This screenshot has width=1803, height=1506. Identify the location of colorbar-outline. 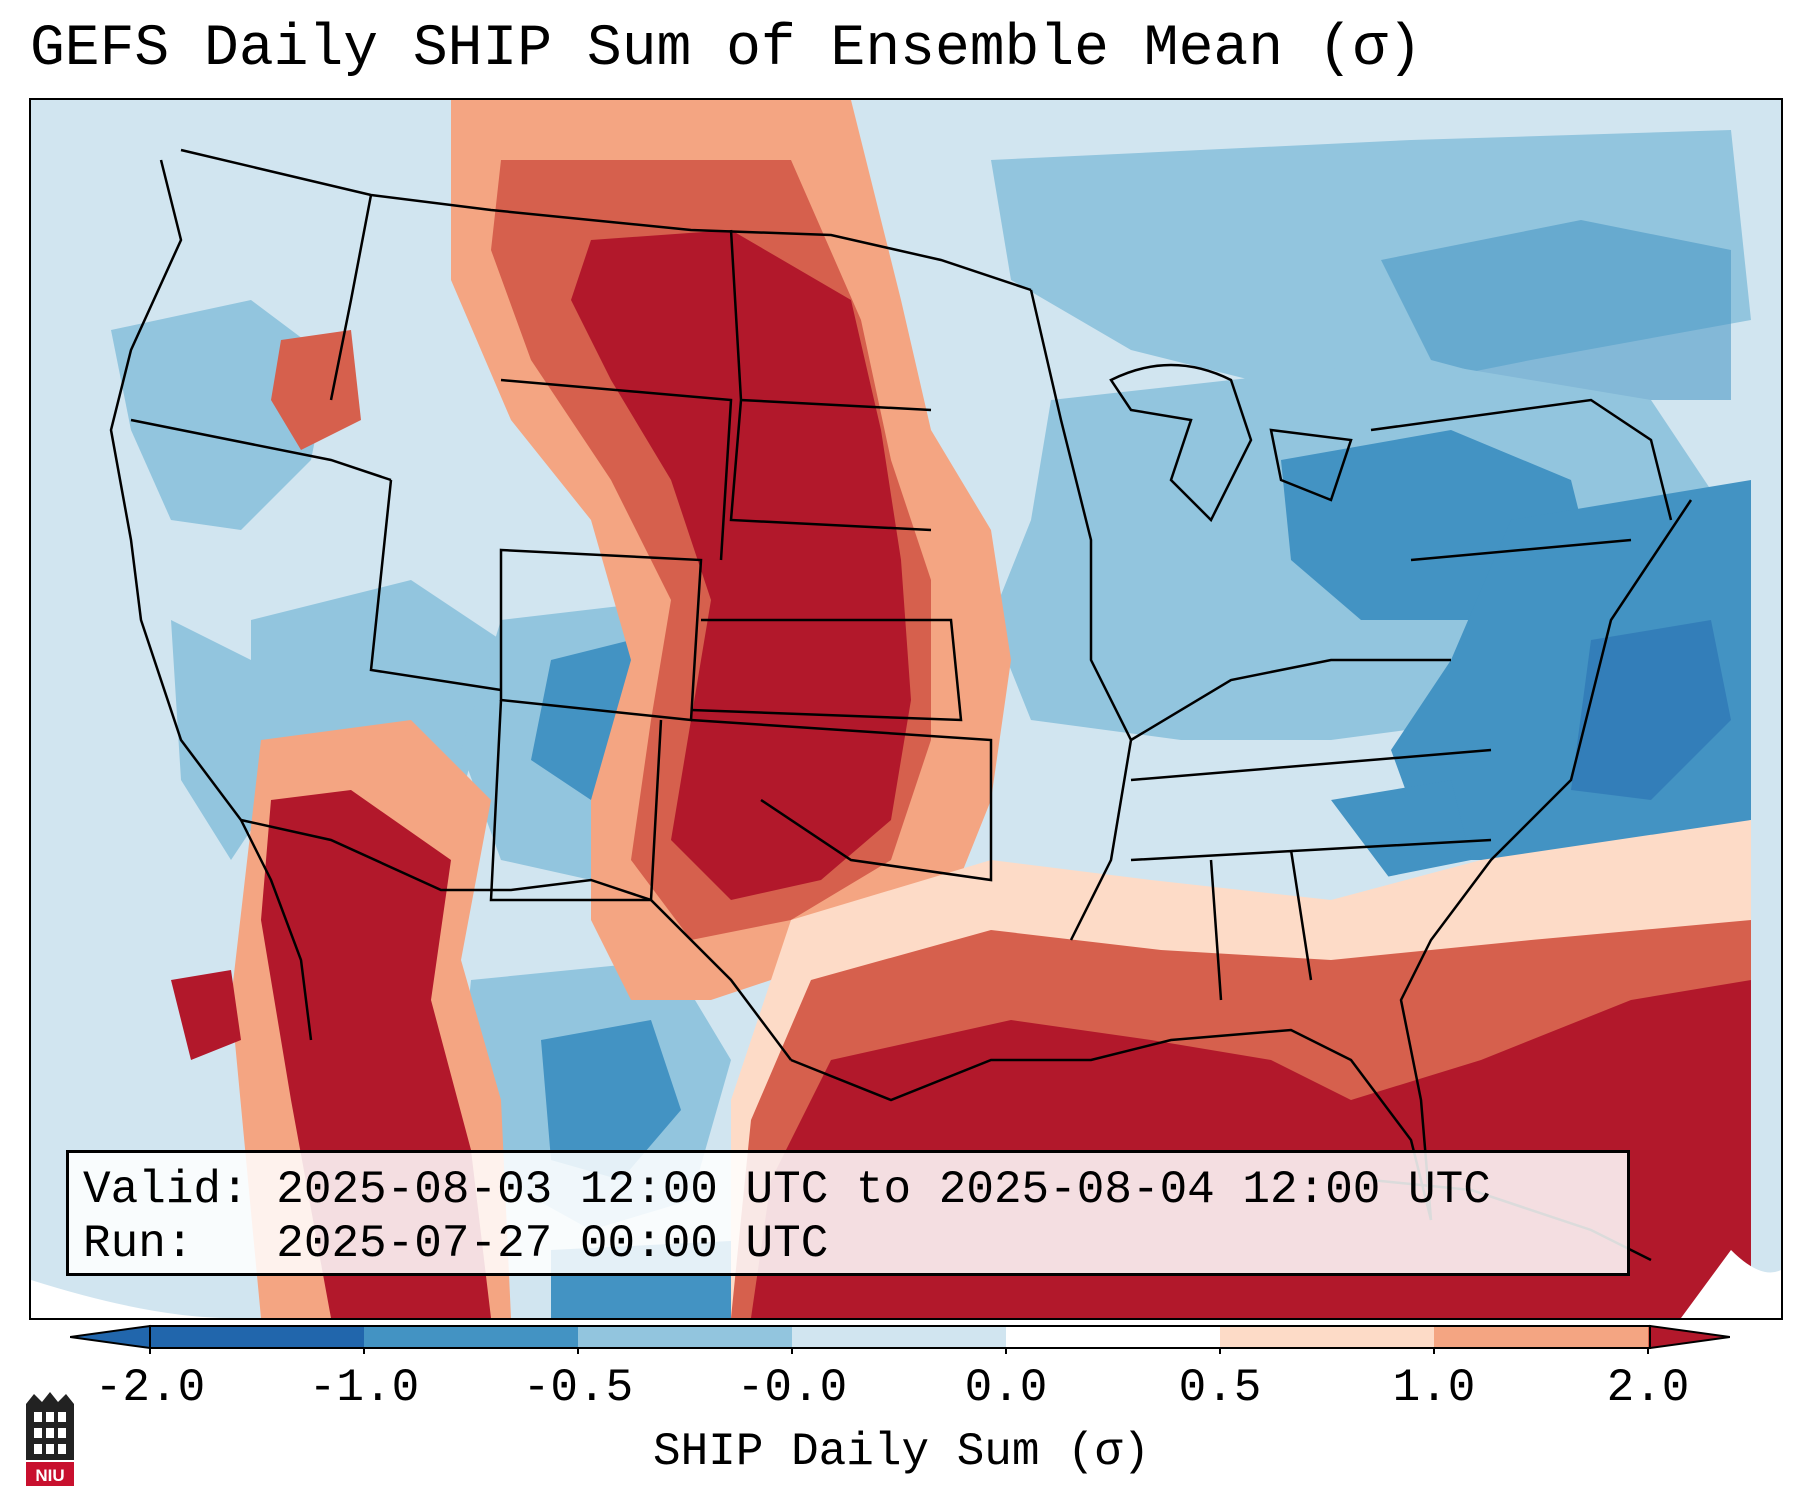
(900, 1337).